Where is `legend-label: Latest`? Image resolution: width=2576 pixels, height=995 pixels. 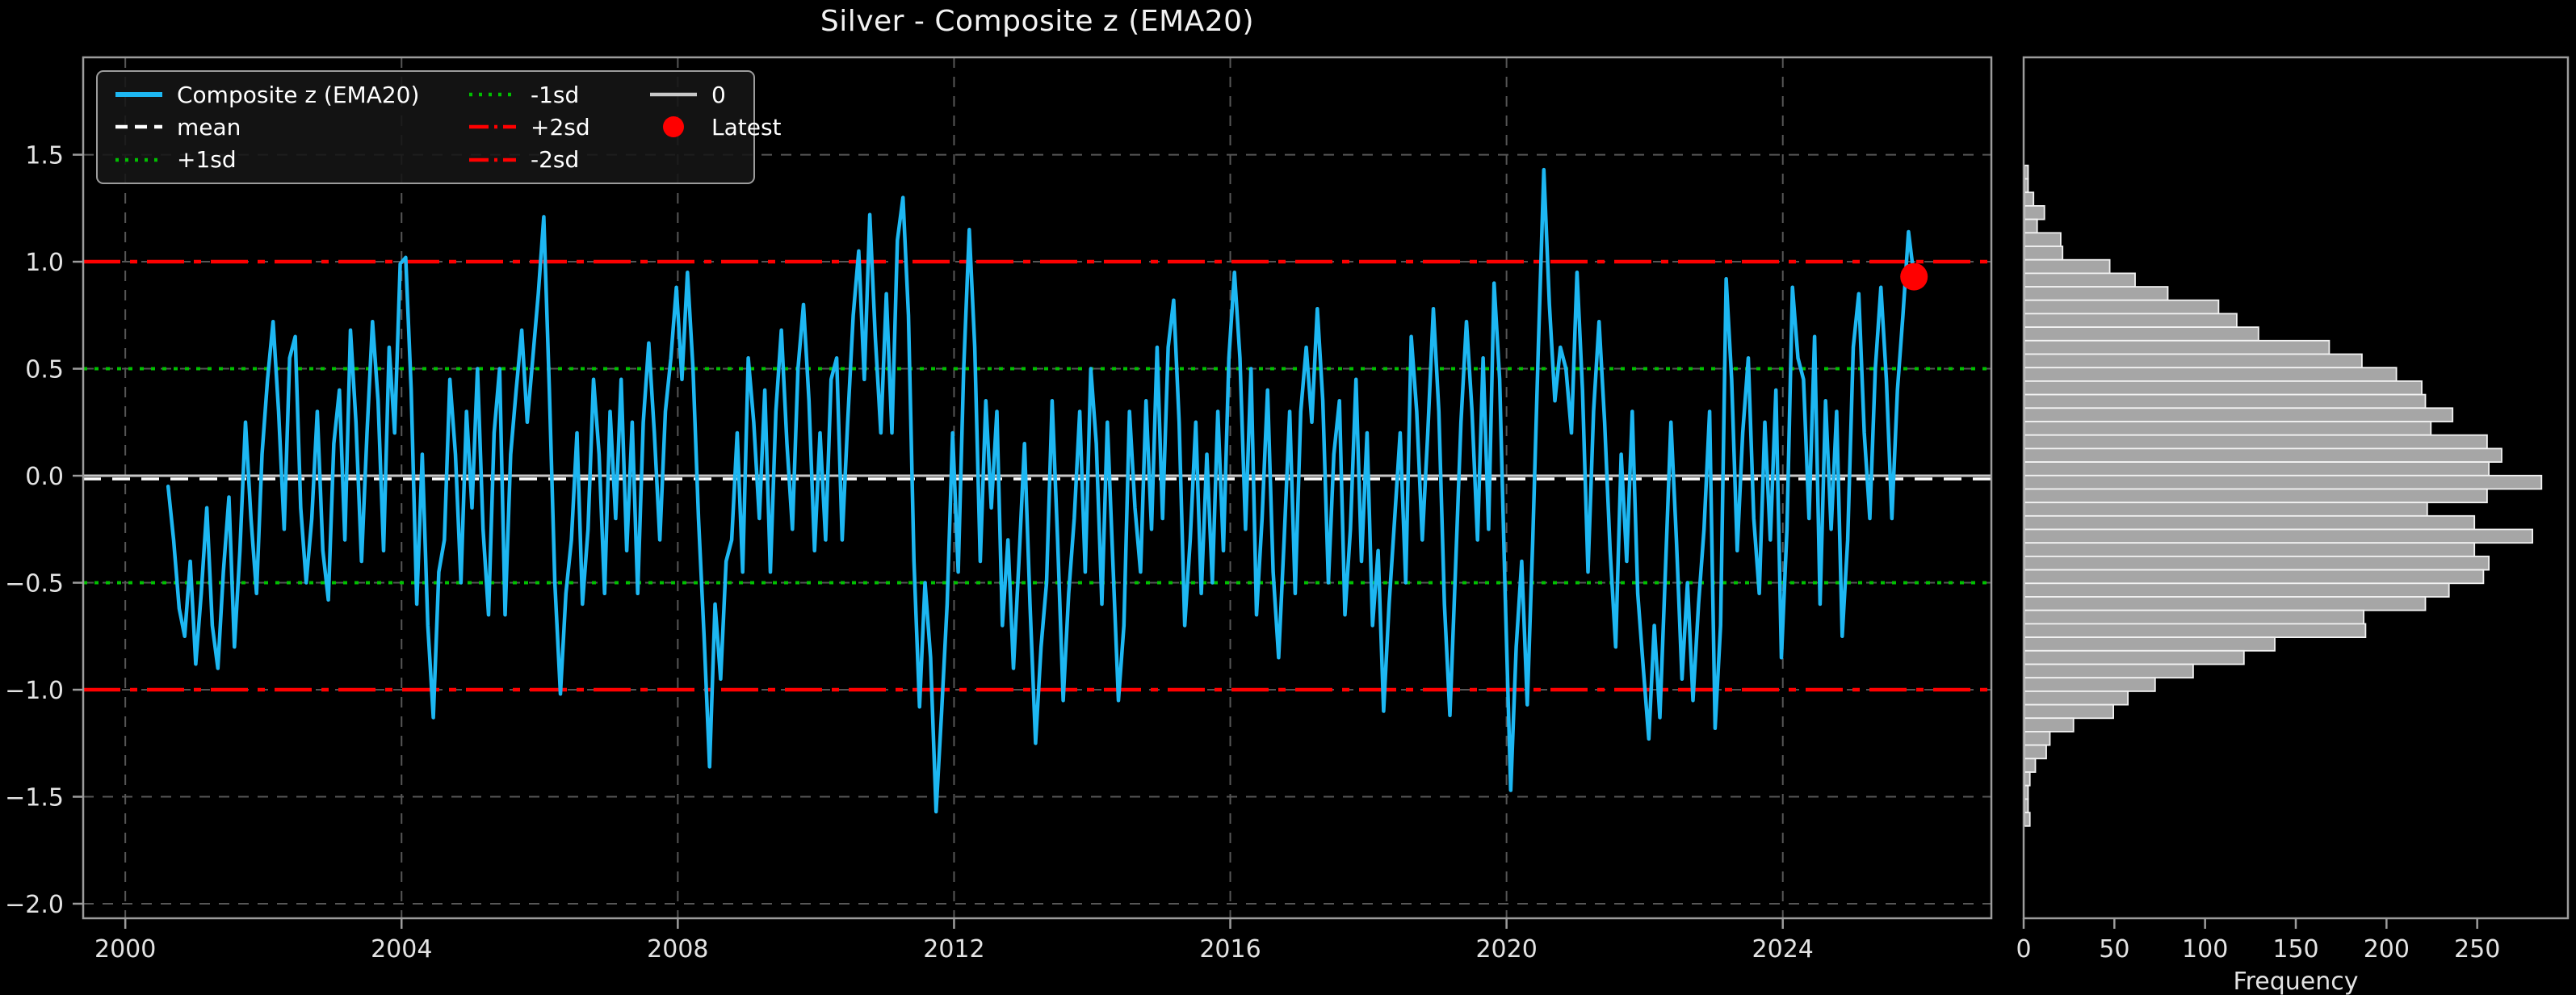
legend-label: Latest is located at coordinates (746, 127).